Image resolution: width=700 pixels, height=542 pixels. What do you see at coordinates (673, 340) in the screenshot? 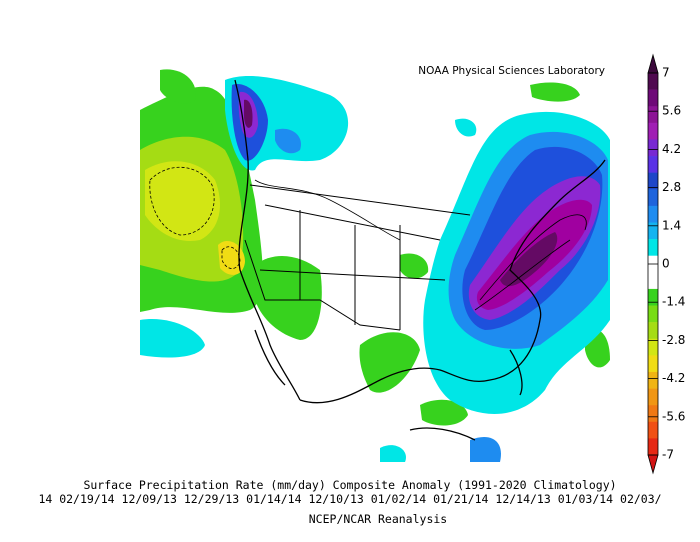
I see `colorbar-tick-label: -2.8` at bounding box center [673, 340].